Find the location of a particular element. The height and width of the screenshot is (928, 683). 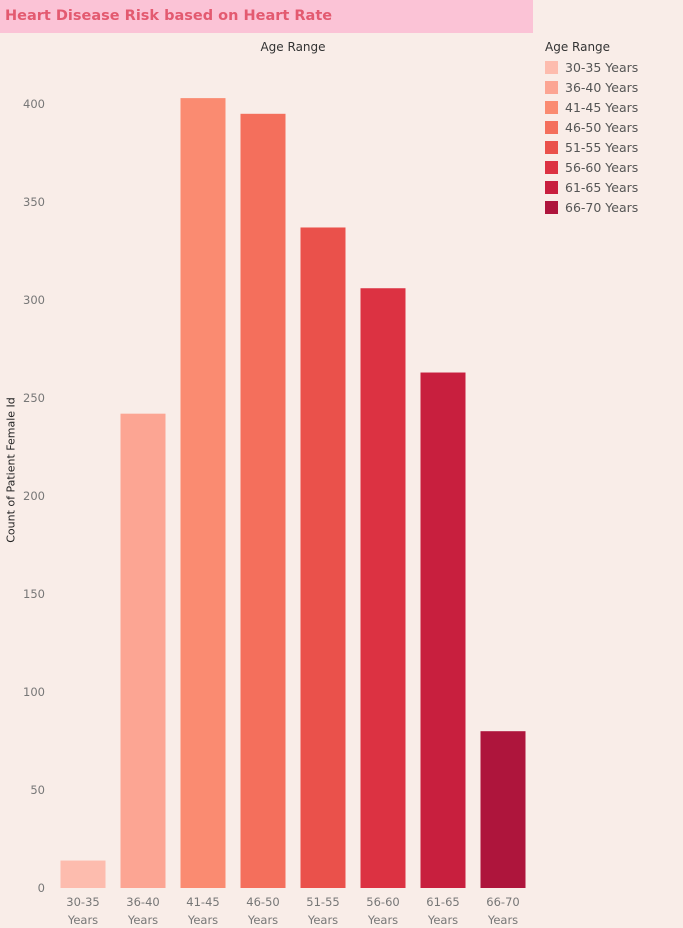

x-tick-label: 61-65 Years is located at coordinates (442, 911).